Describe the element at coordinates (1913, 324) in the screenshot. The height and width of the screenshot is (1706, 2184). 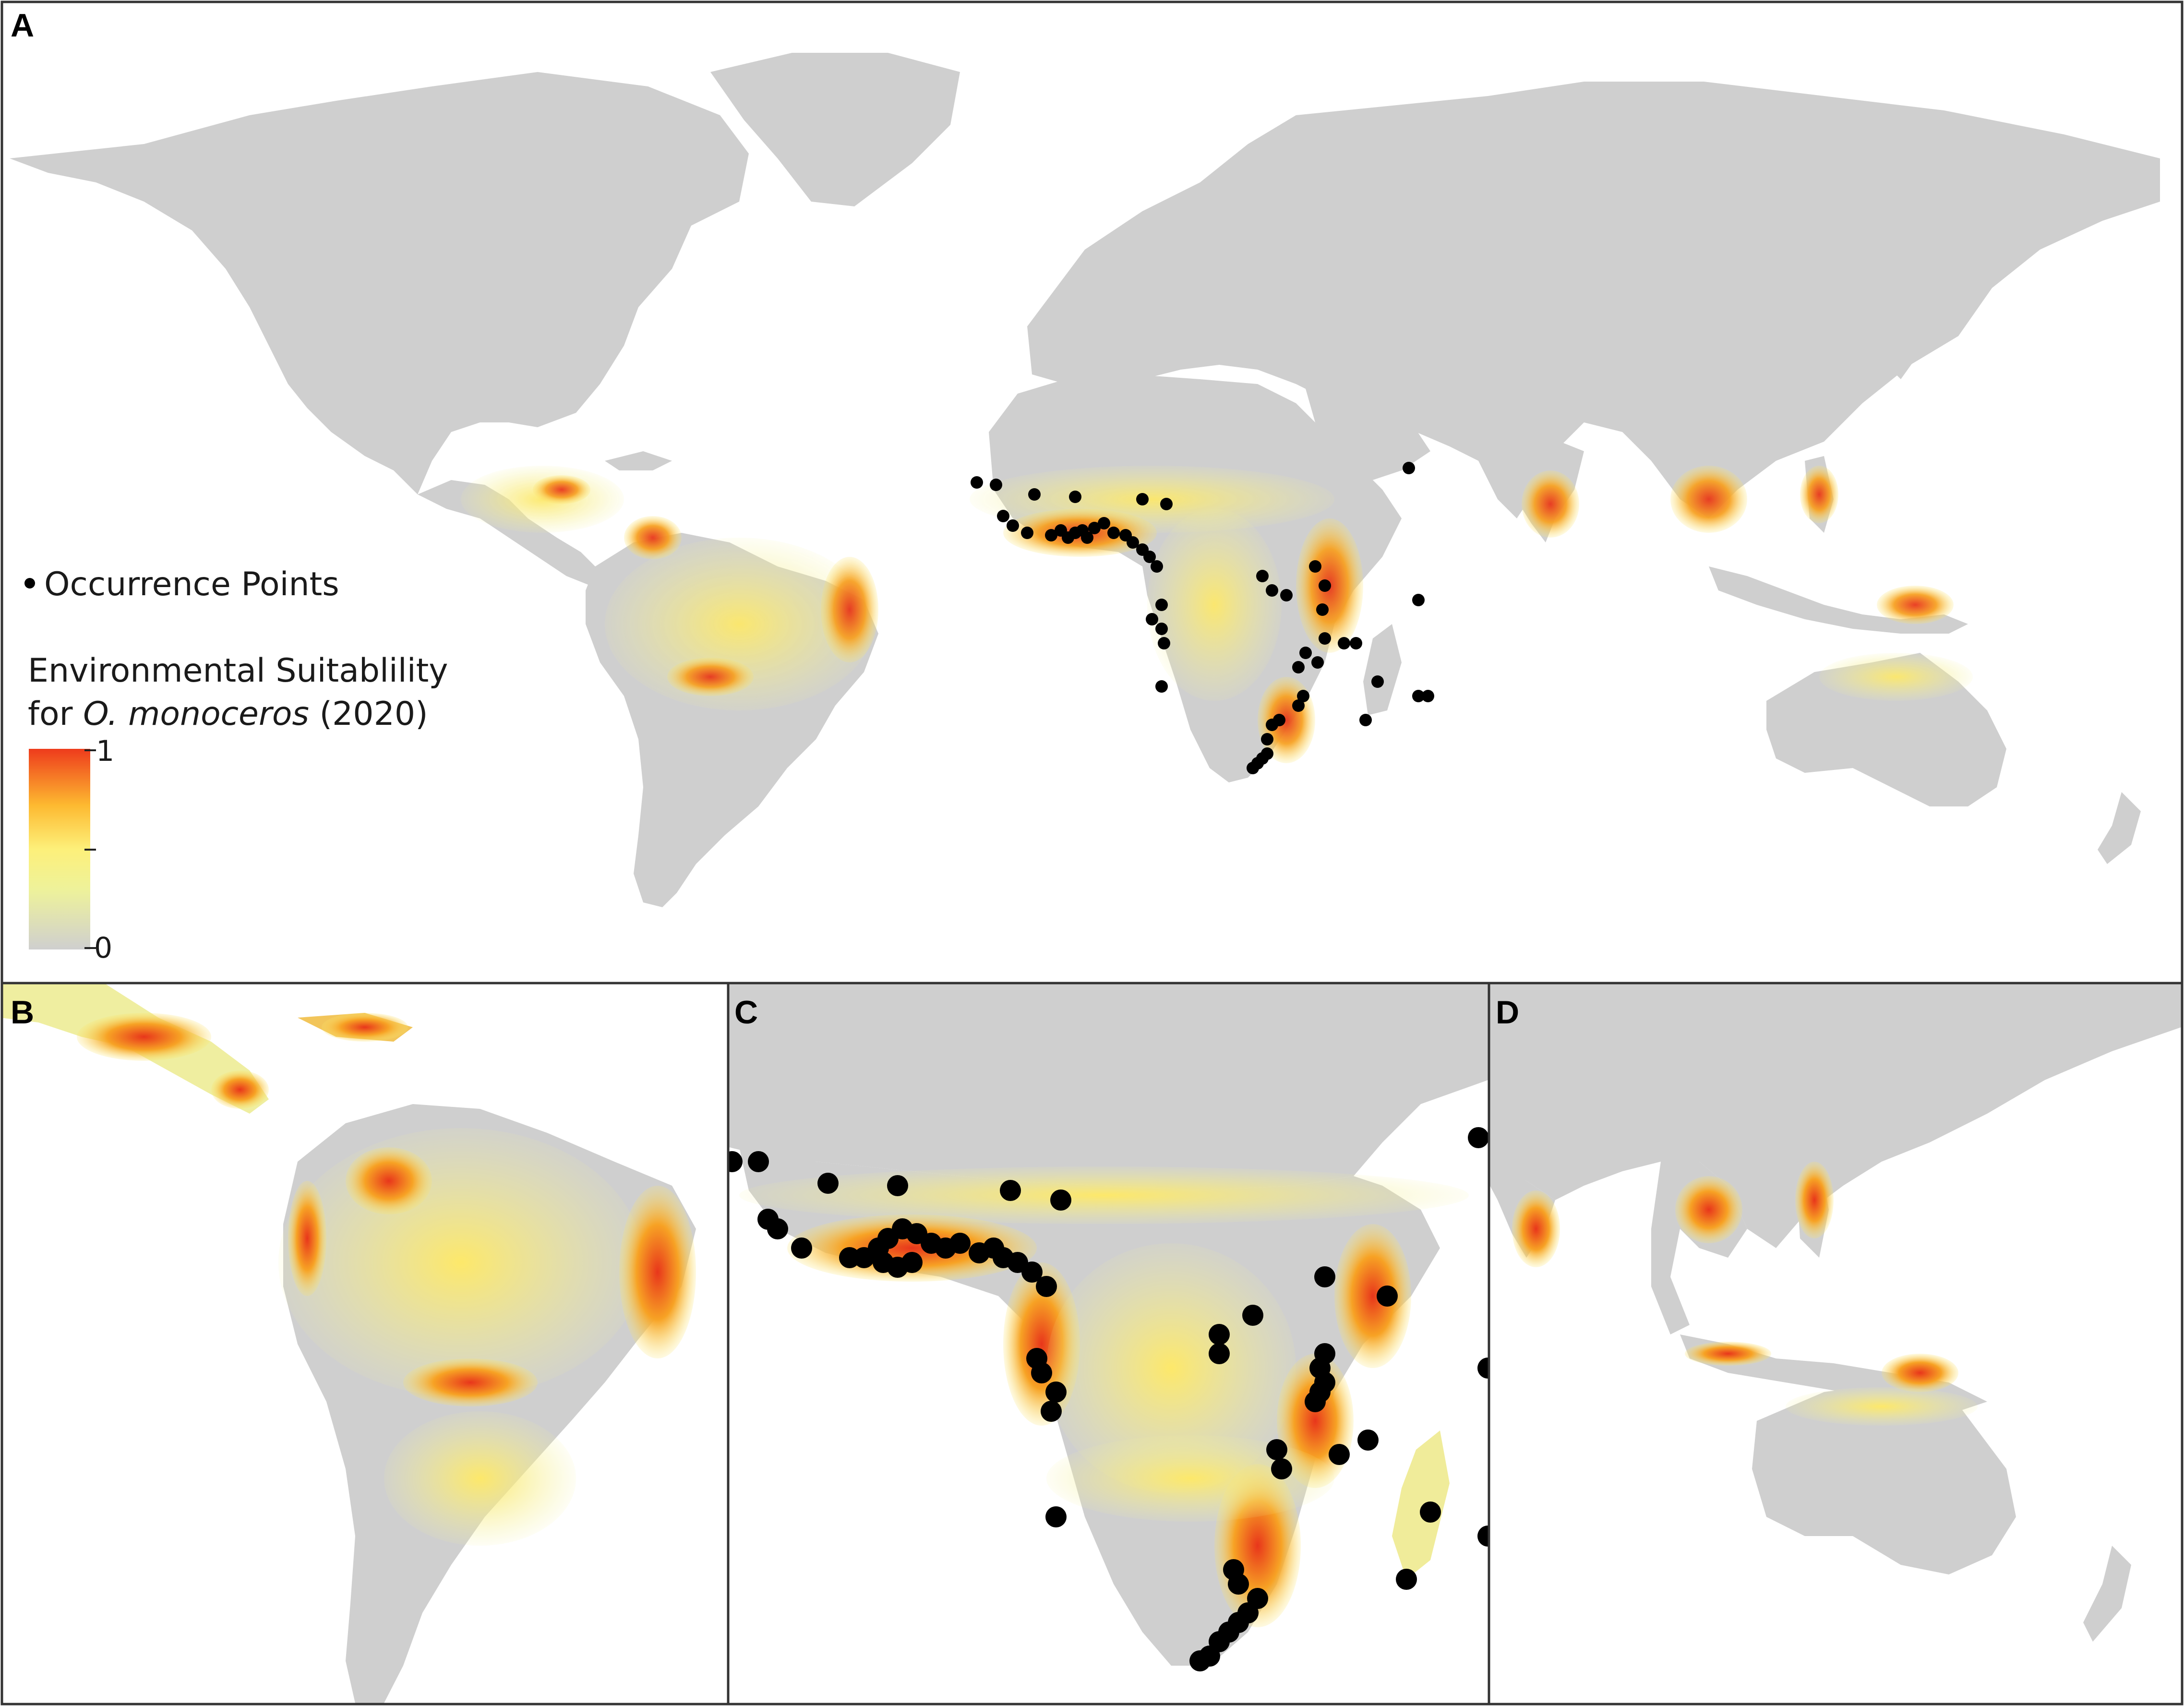
I see `land-japan` at that location.